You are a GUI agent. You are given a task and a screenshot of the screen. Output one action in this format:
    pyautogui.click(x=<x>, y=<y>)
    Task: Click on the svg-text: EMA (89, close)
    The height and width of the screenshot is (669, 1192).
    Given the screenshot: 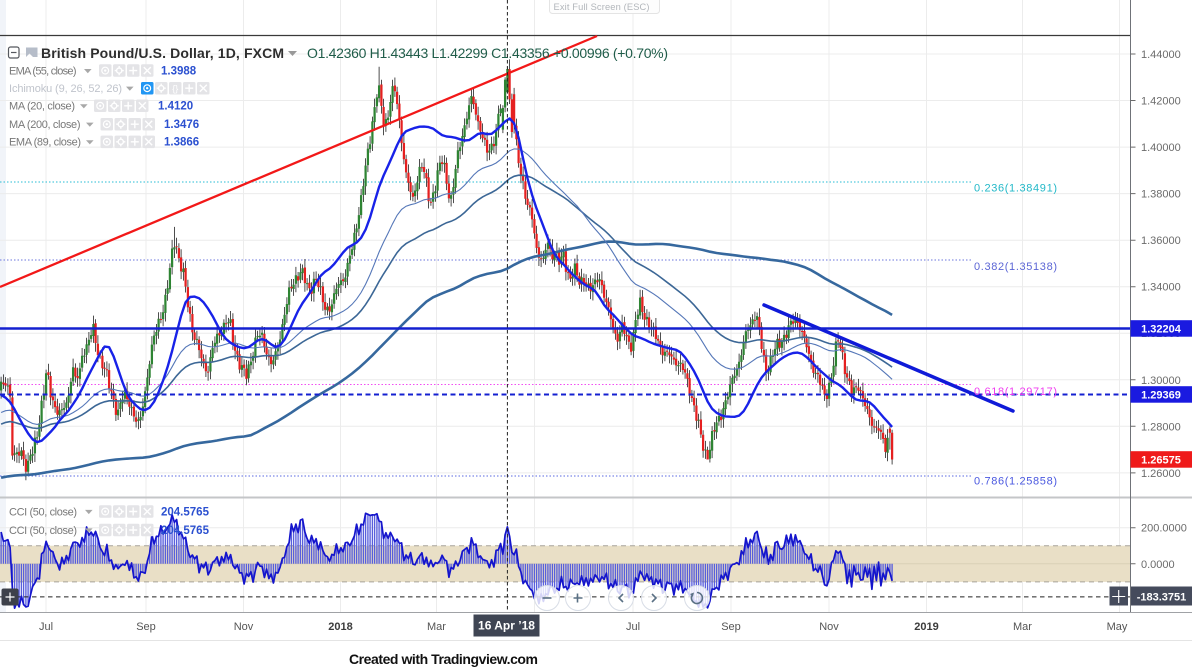 What is the action you would take?
    pyautogui.click(x=45, y=143)
    